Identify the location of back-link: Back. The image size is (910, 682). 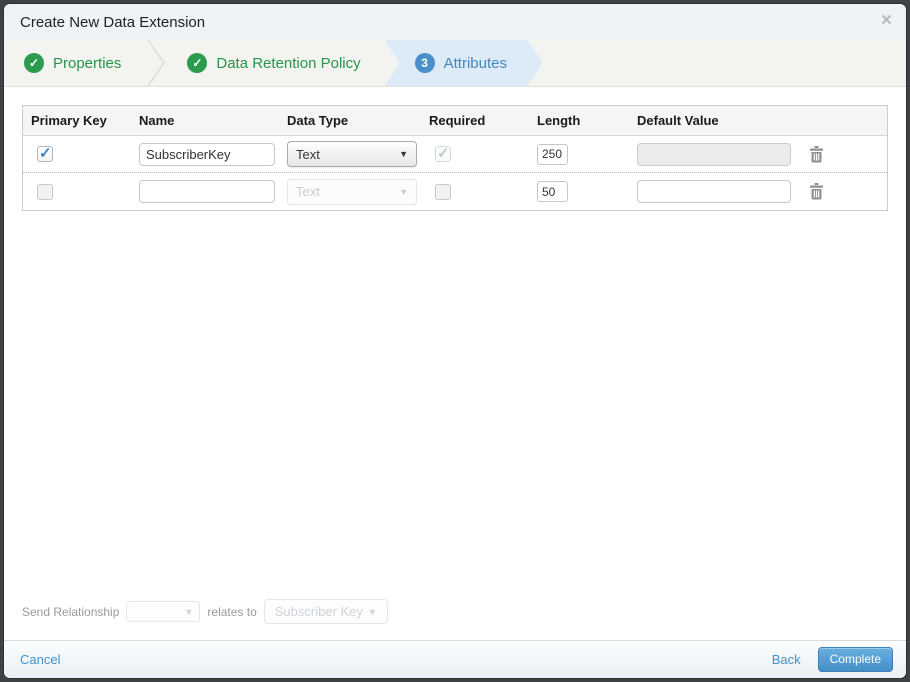
(786, 659).